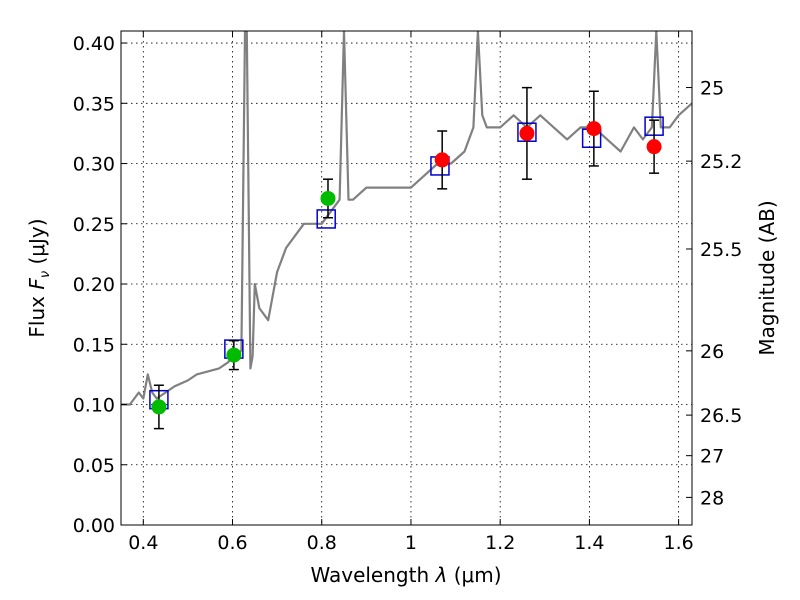 The image size is (800, 600). Describe the element at coordinates (322, 543) in the screenshot. I see `x-tick-label: 0.8` at that location.